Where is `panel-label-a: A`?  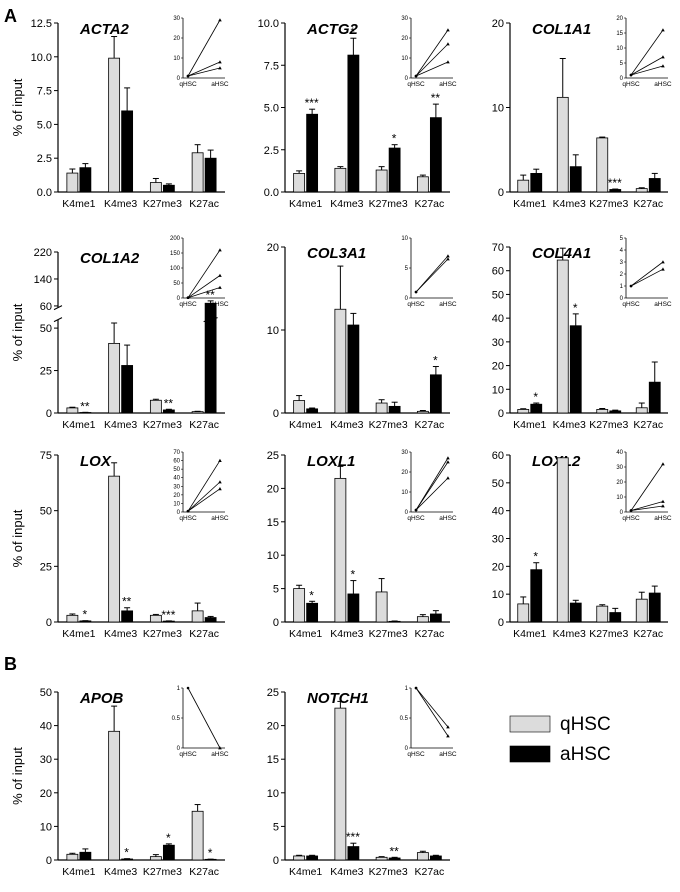
panel-label-a: A is located at coordinates (10, 16).